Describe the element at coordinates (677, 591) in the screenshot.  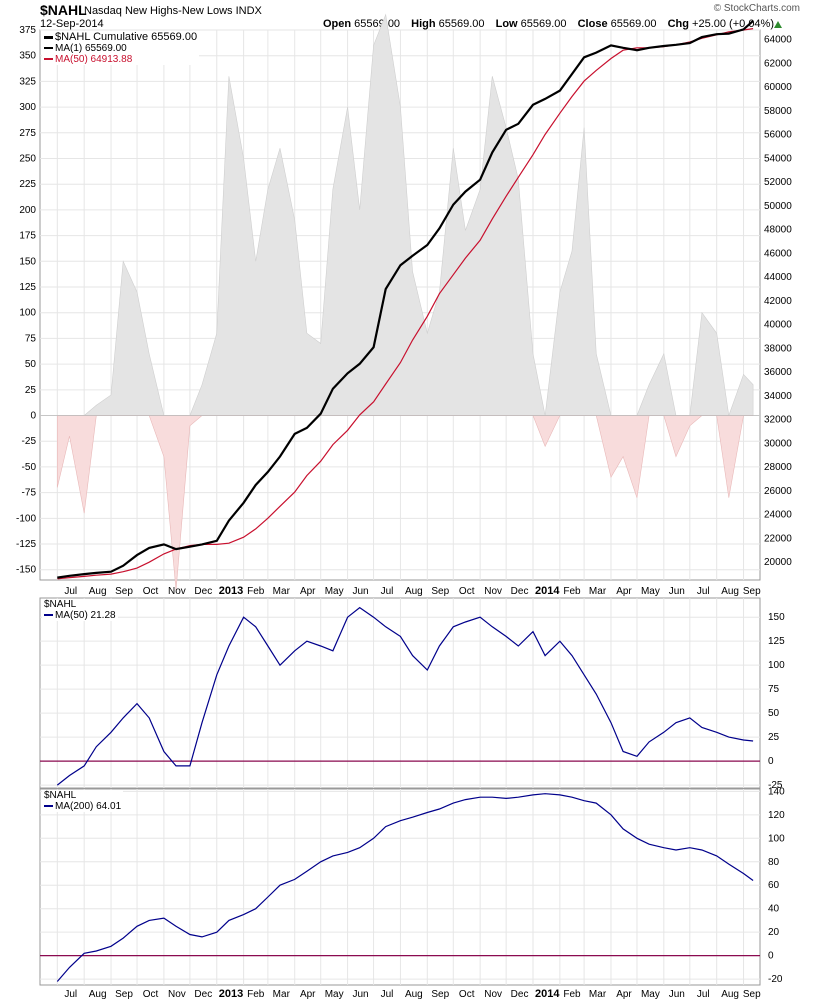
I see `x-label-0-23: Jun` at that location.